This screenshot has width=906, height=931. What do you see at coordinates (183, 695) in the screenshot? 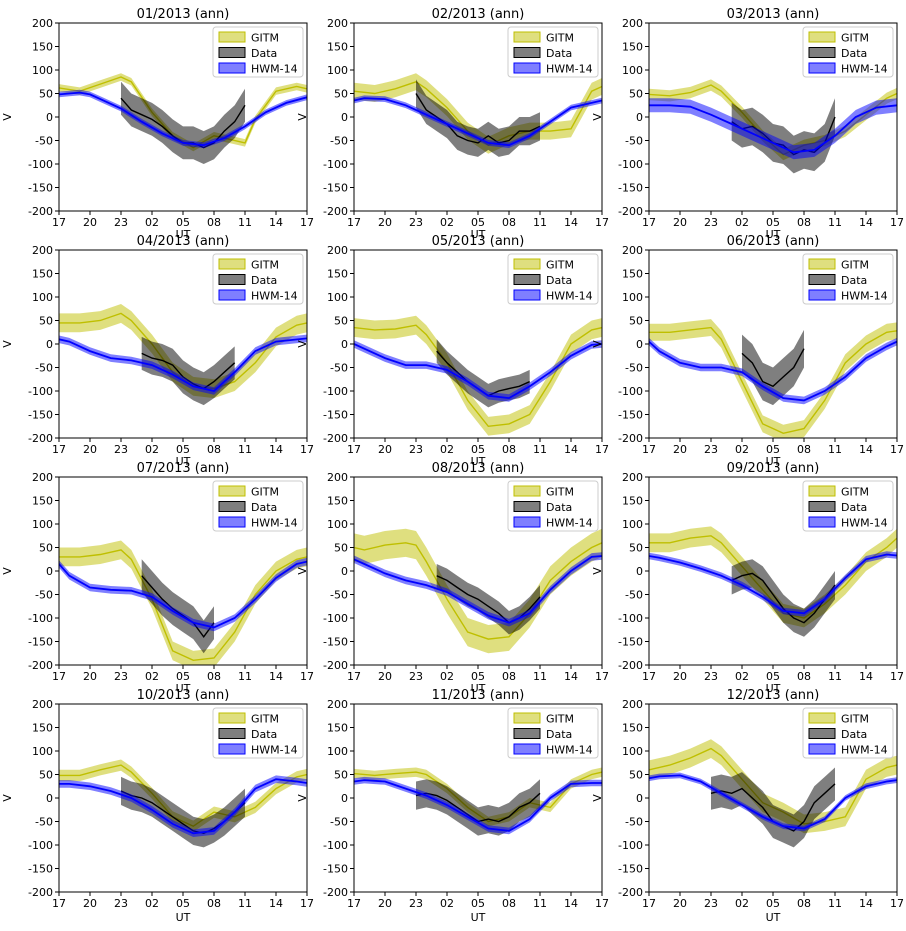
I see `subplot-title: 10/2013 (ann)` at bounding box center [183, 695].